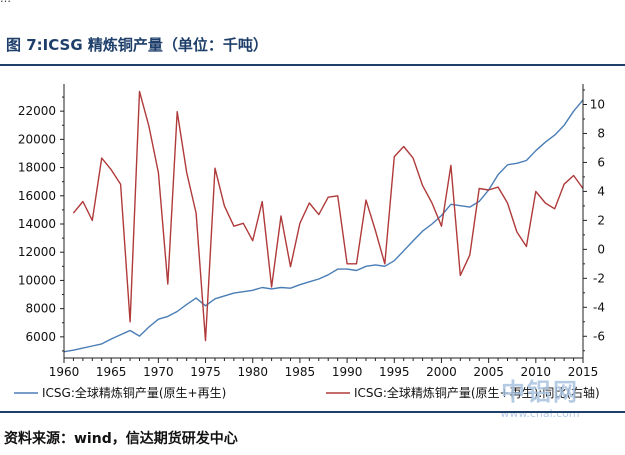 The width and height of the screenshot is (625, 455). Describe the element at coordinates (40, 337) in the screenshot. I see `y-left-tick-label: 6000` at that location.